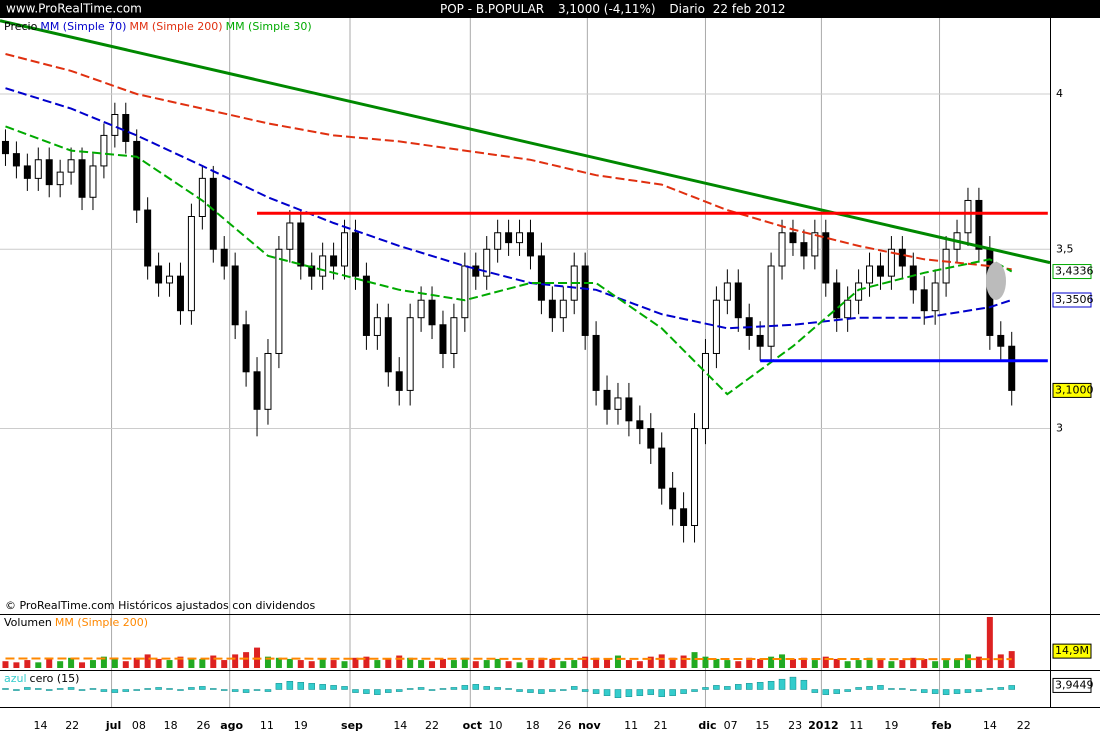 The width and height of the screenshot is (1100, 735). I want to click on date: 22 feb 2012, so click(749, 9).